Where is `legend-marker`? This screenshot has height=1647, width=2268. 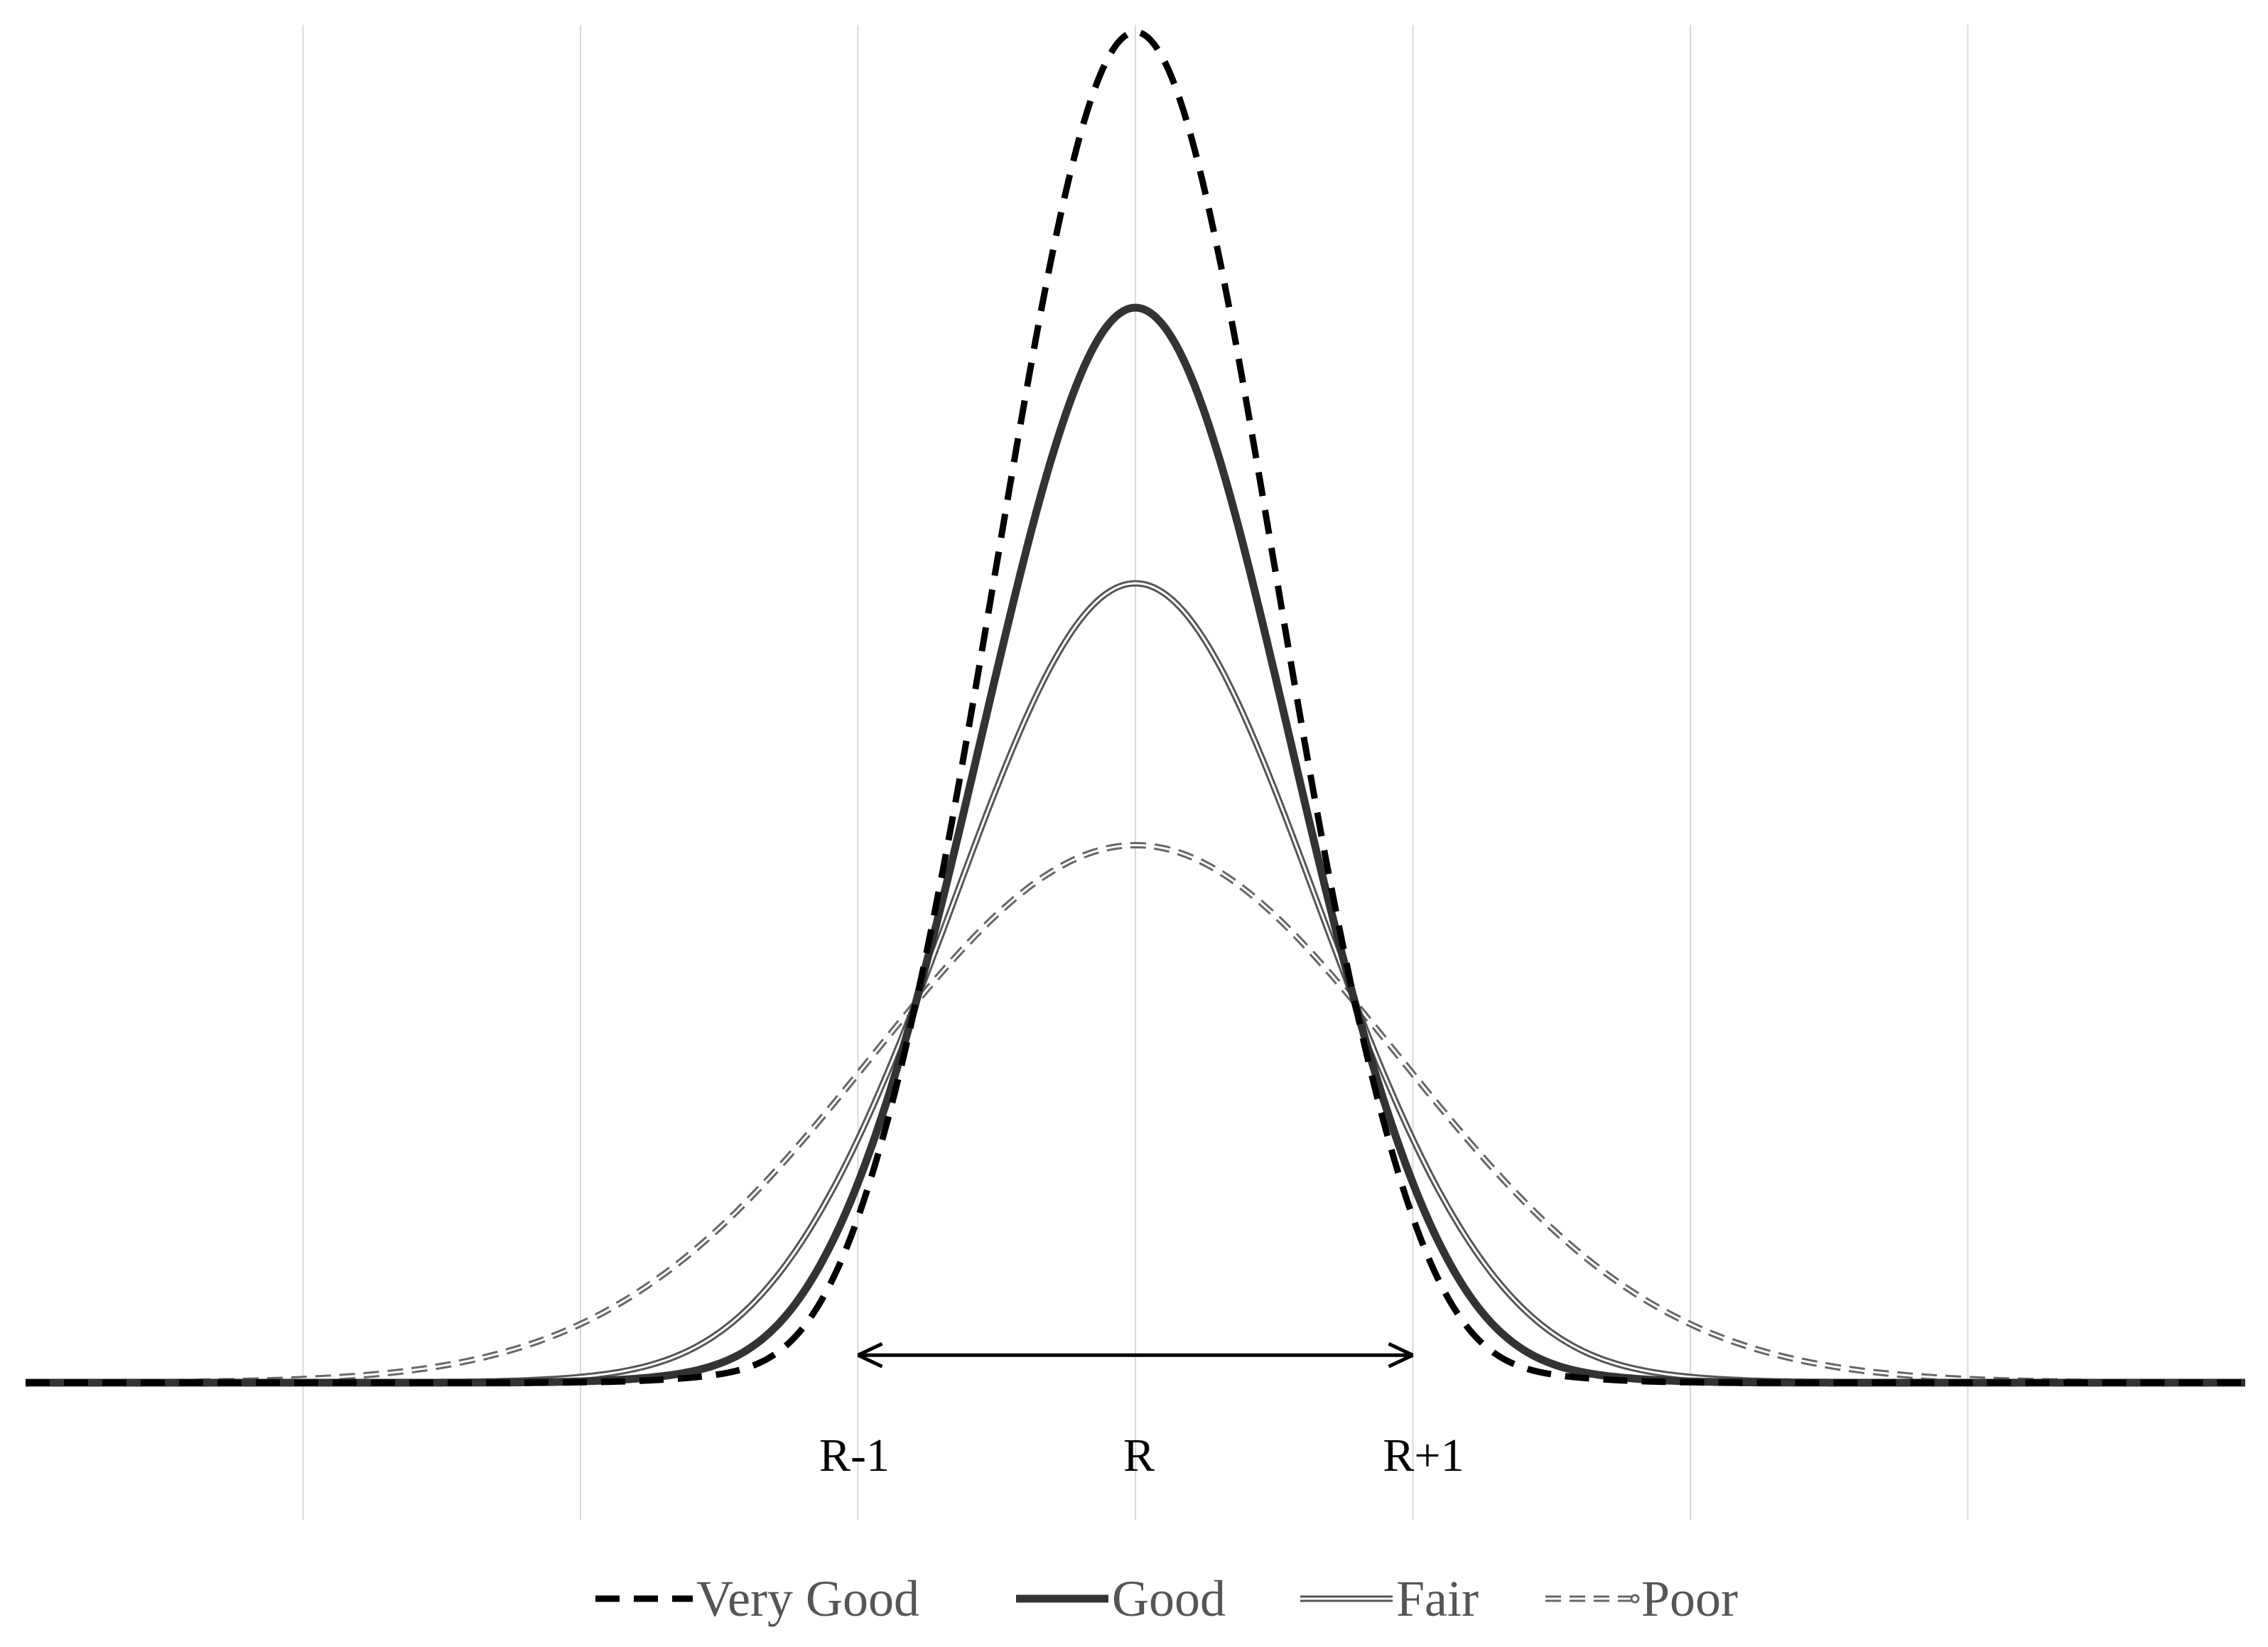
legend-marker is located at coordinates (1635, 1599).